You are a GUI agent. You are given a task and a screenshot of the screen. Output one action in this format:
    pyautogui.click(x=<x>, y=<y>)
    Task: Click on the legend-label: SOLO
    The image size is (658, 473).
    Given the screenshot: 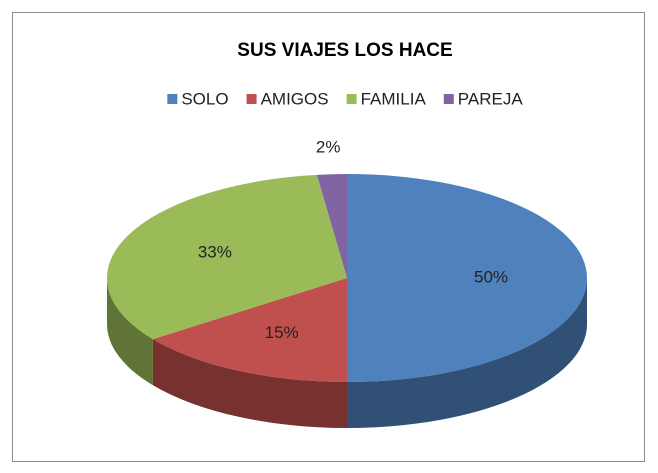 What is the action you would take?
    pyautogui.click(x=204, y=98)
    